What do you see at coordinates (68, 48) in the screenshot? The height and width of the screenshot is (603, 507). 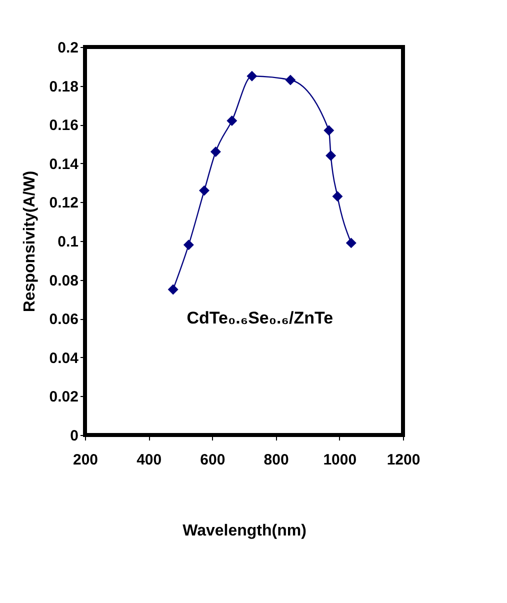 I see `y-tick-label: 0.2` at bounding box center [68, 48].